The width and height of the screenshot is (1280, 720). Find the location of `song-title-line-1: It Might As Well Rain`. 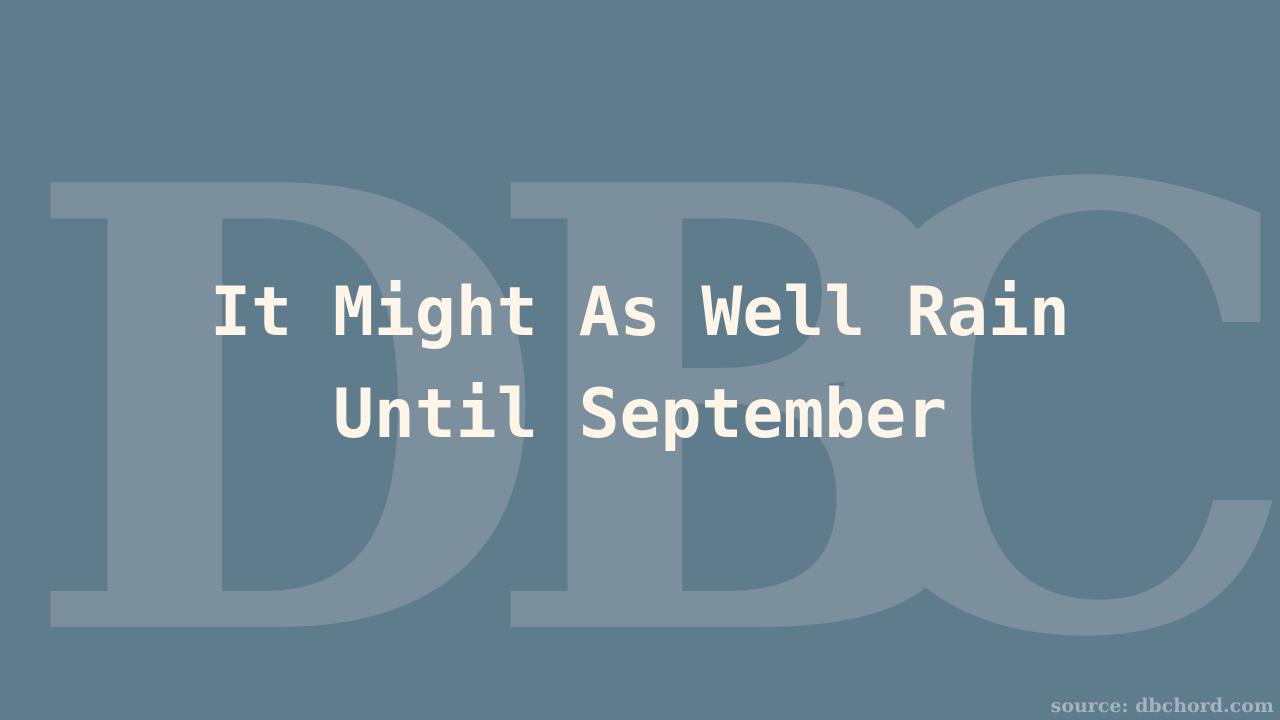

song-title-line-1: It Might As Well Rain is located at coordinates (640, 312).